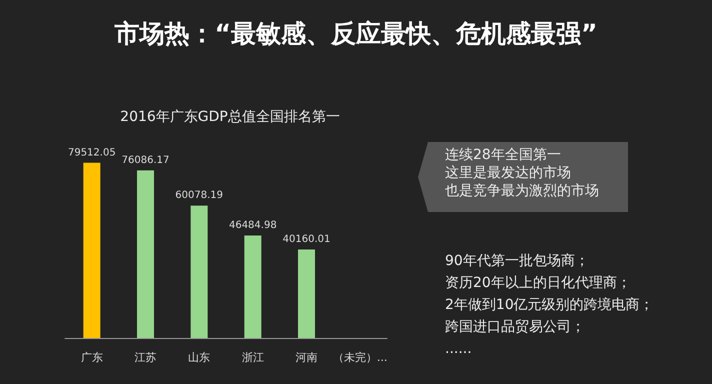  What do you see at coordinates (517, 261) in the screenshot?
I see `text: 90年代第一批包场商；` at bounding box center [517, 261].